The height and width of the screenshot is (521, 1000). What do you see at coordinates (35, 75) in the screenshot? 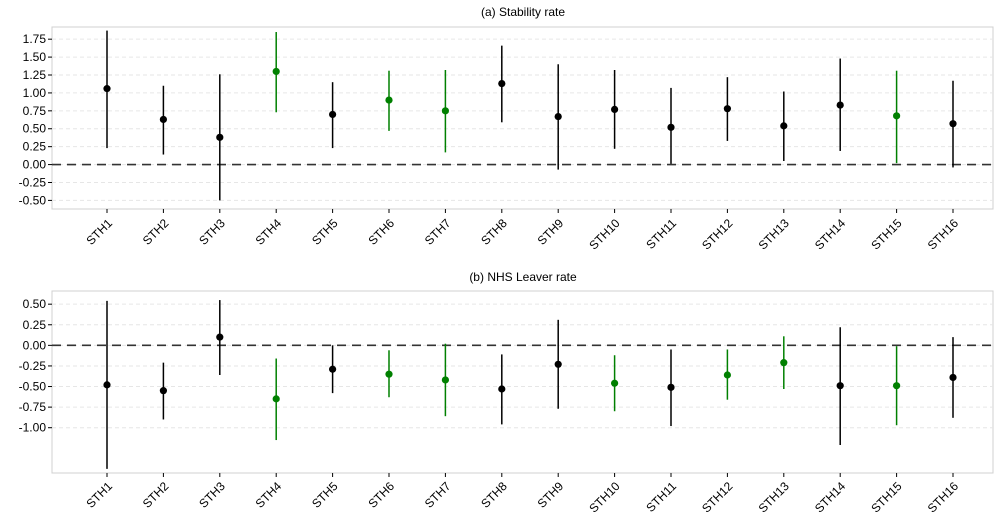
I see `y-tick-label: 1.25` at bounding box center [35, 75].